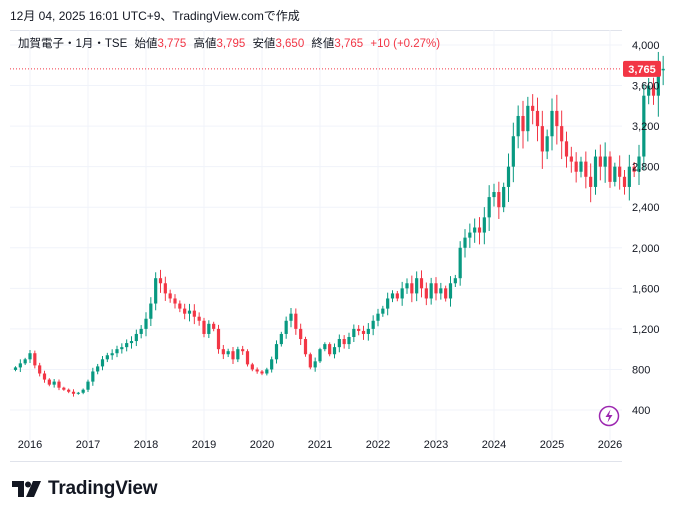 This screenshot has width=684, height=518. Describe the element at coordinates (323, 44) in the screenshot. I see `legend-close-label: 終値` at that location.